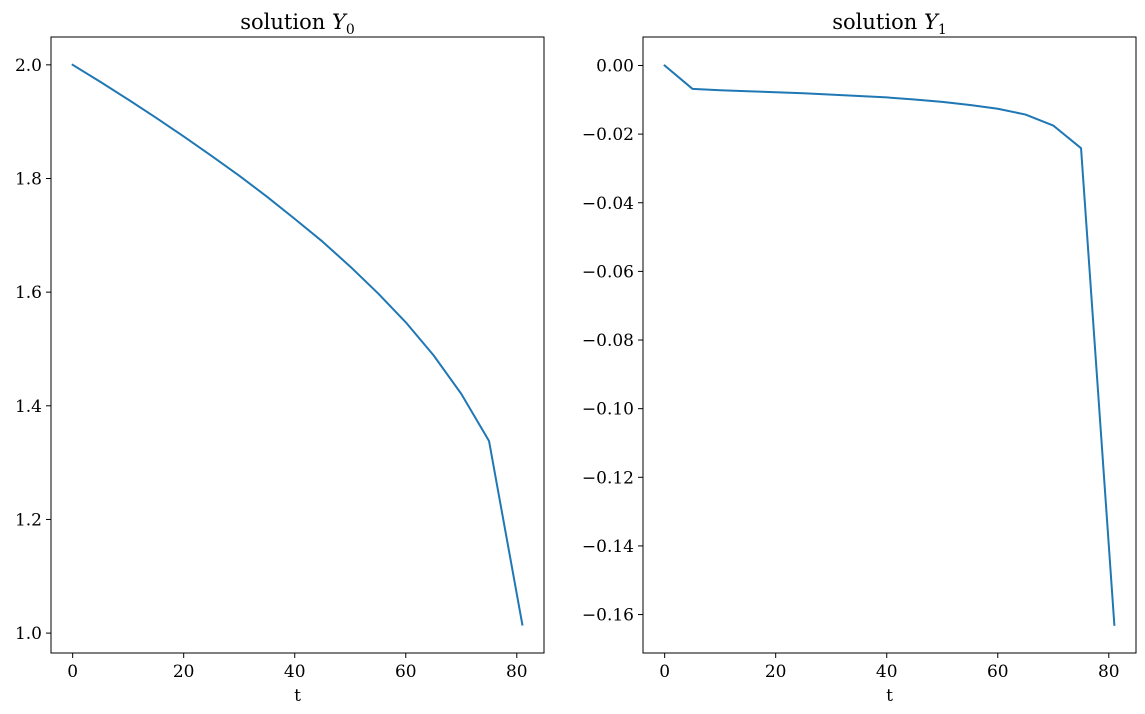 This screenshot has width=1145, height=714. I want to click on y-tick-label-1-4: −0.08, so click(608, 341).